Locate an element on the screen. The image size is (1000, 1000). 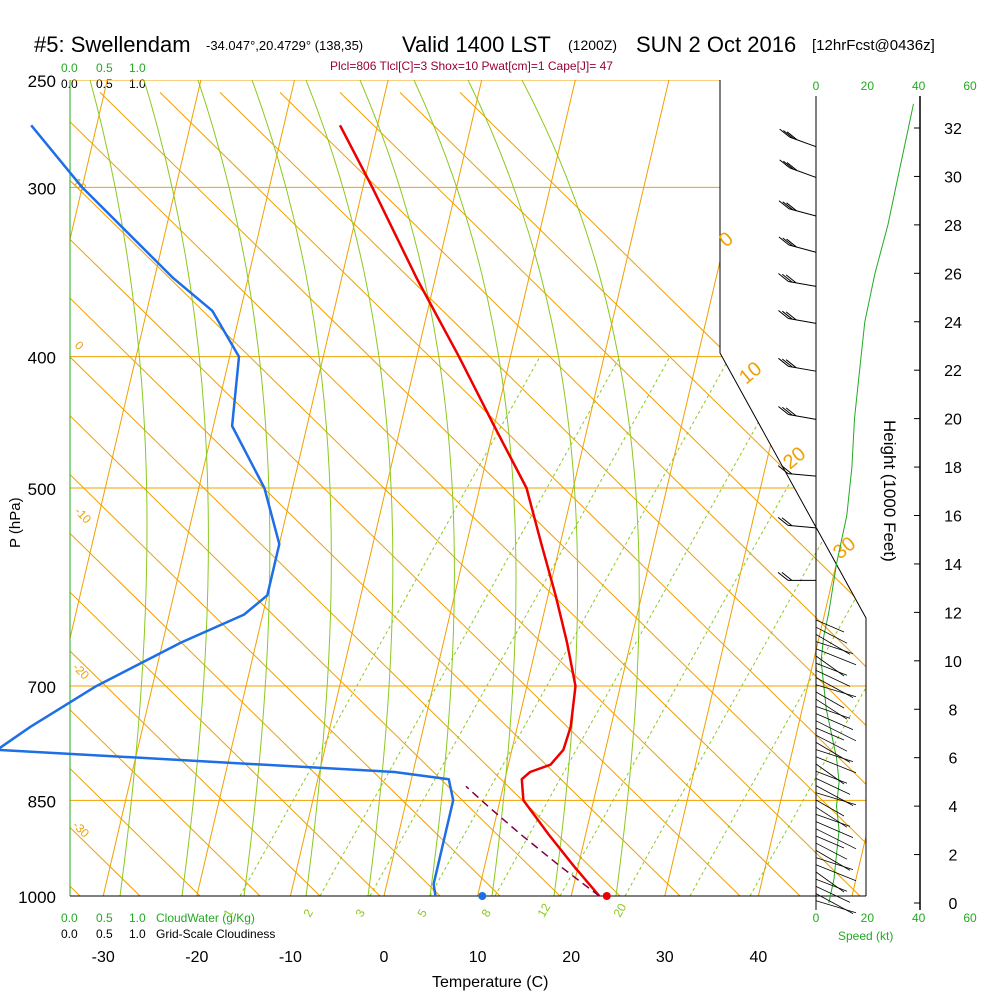
dry-adiabat-label: -20 is located at coordinates (81, 671).